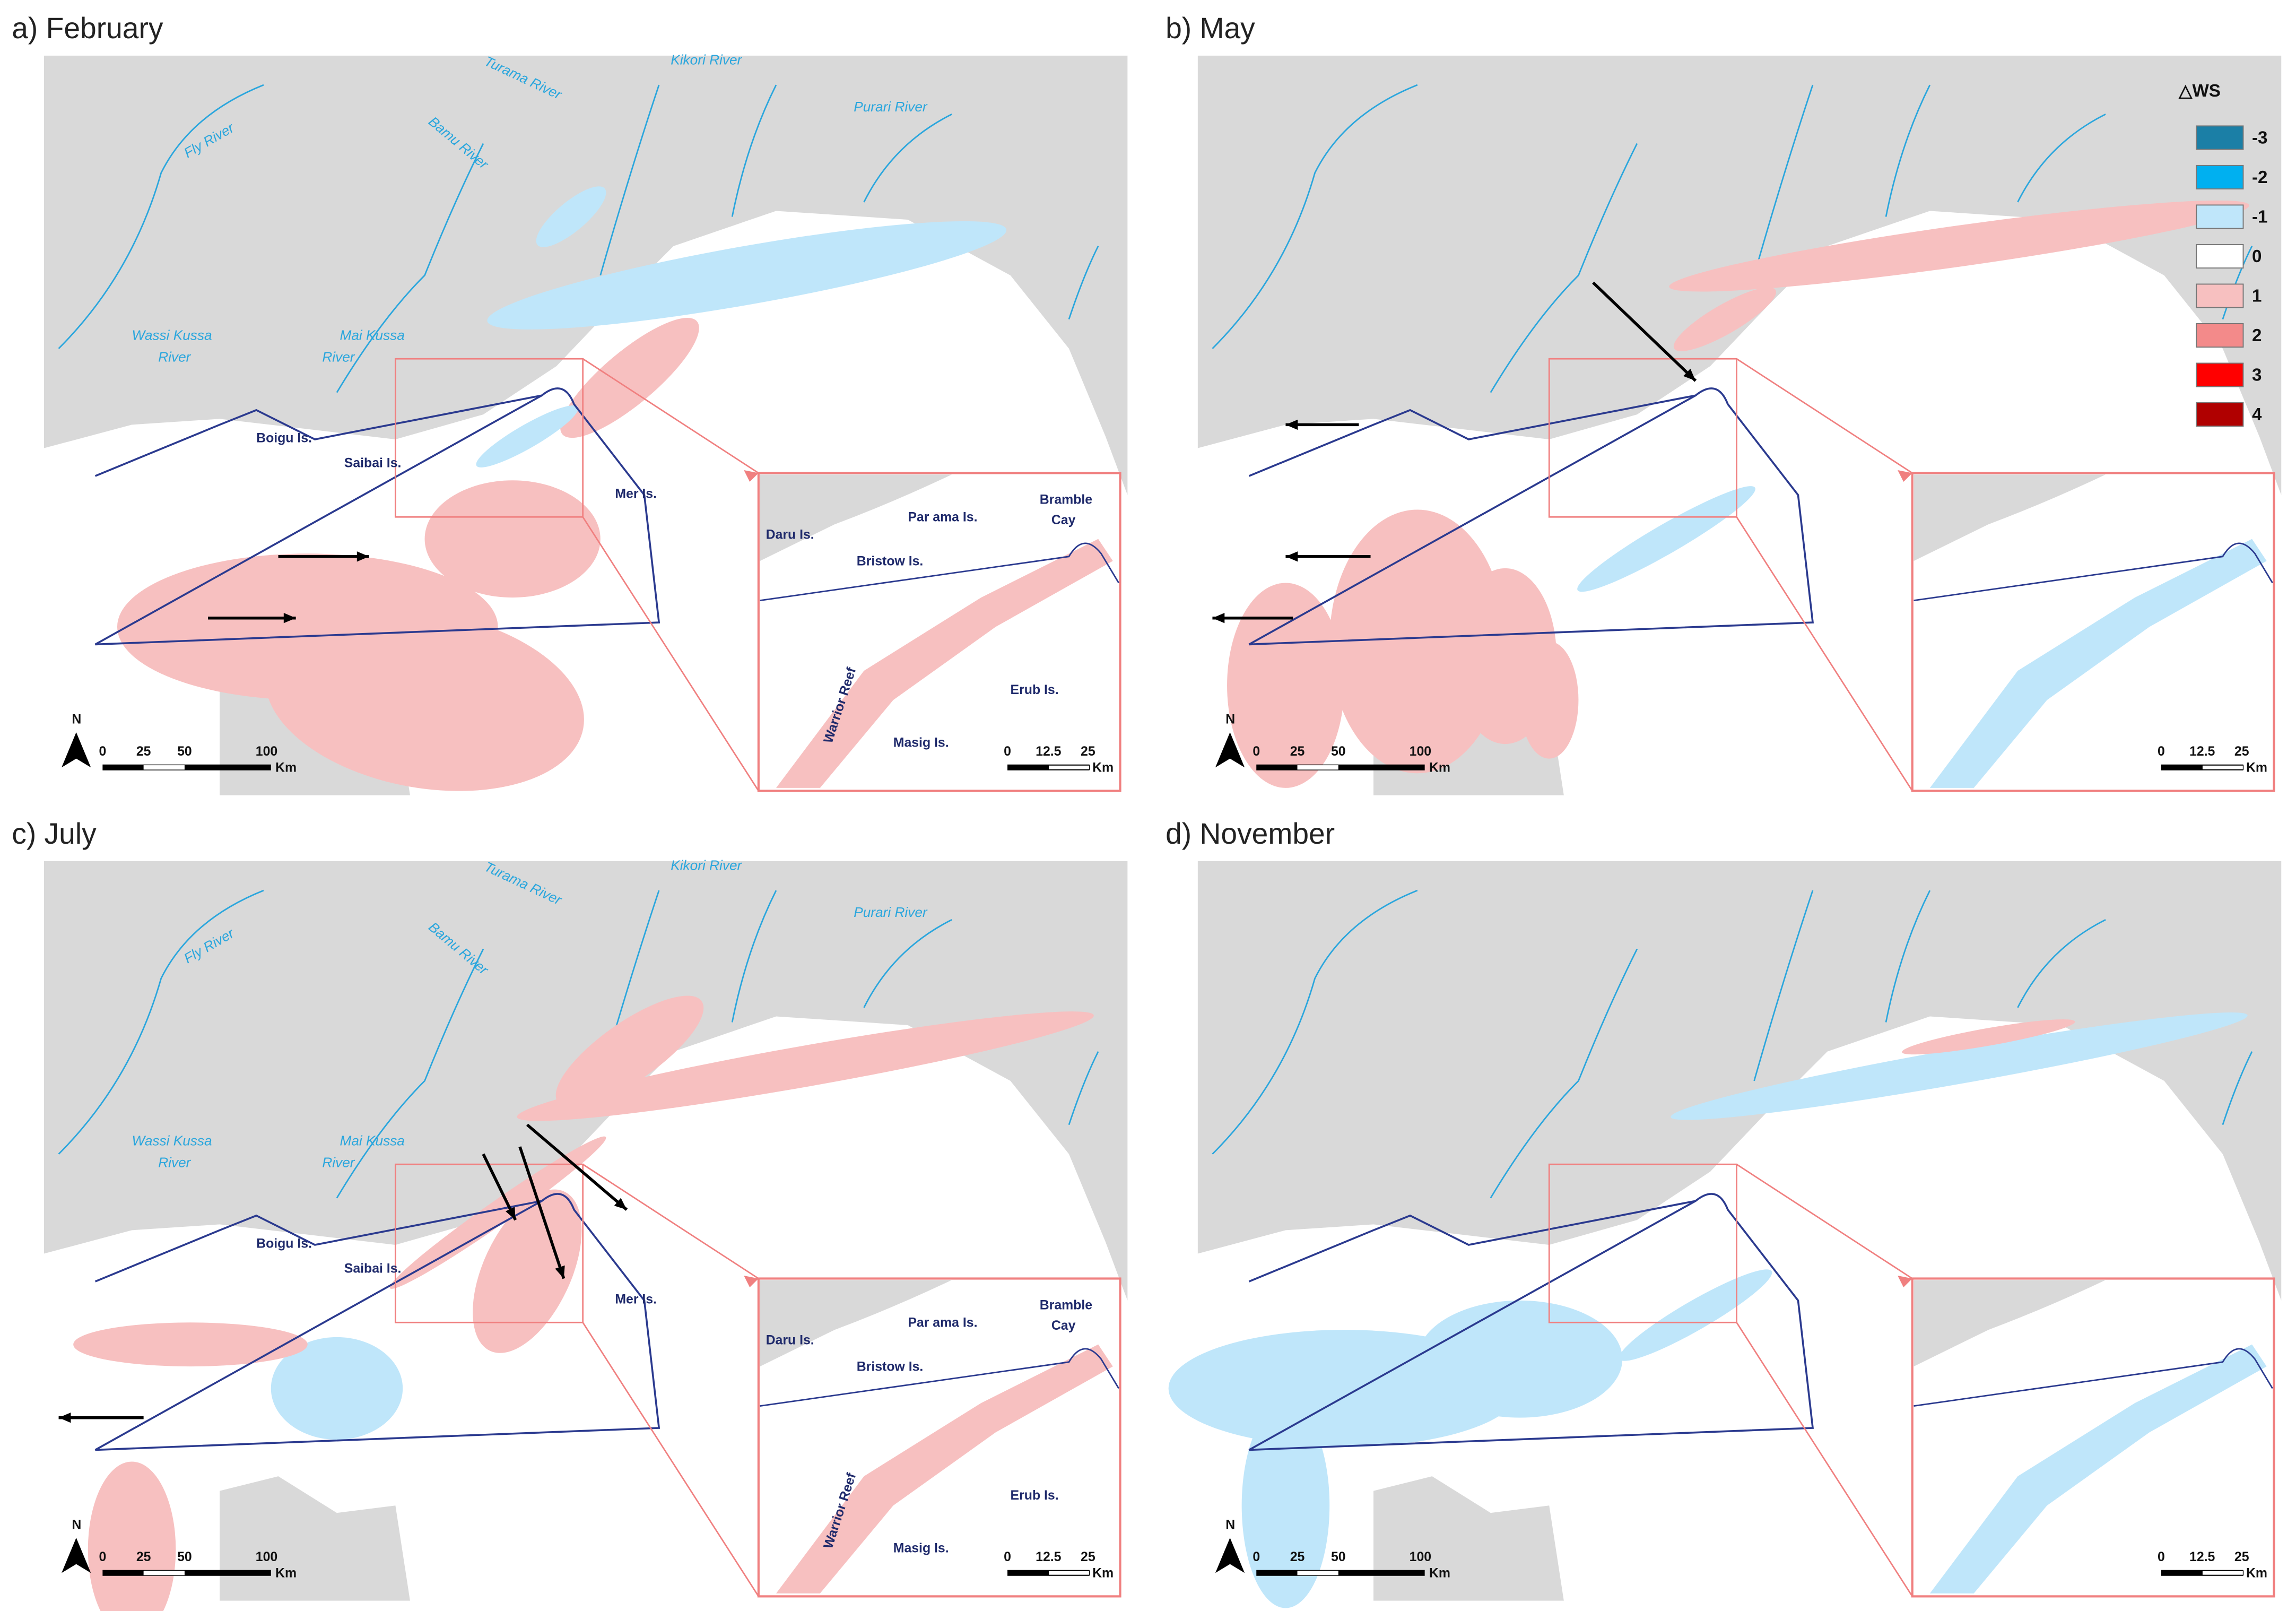 This screenshot has height=1611, width=2296. I want to click on inset-label: Cay, so click(1064, 520).